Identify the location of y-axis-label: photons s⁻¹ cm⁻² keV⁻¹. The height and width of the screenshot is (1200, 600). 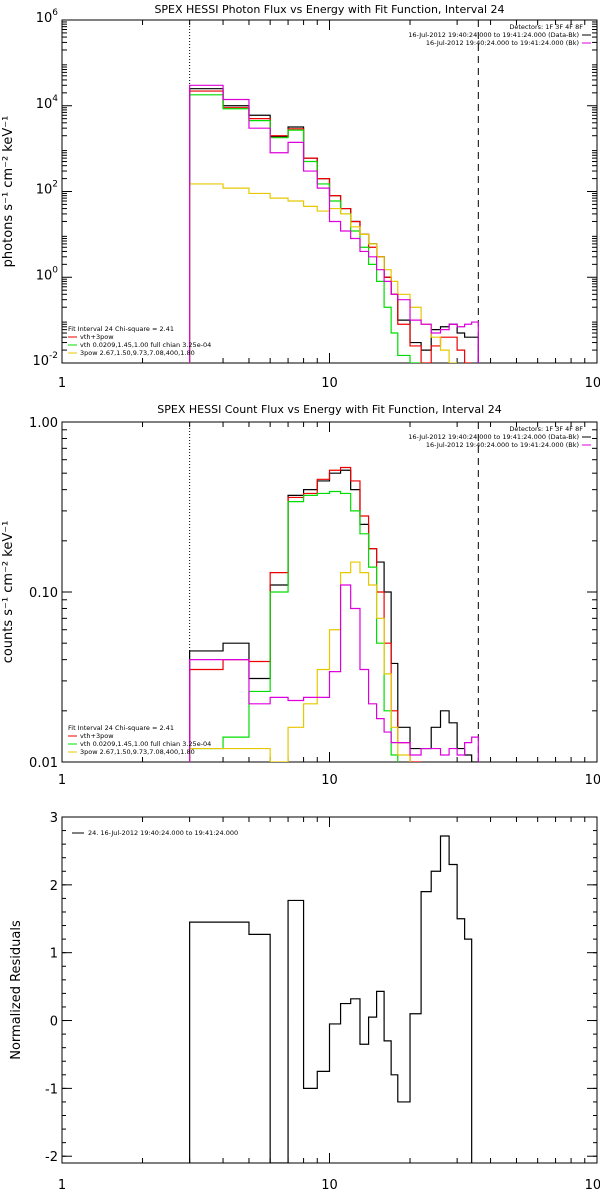
(8, 192).